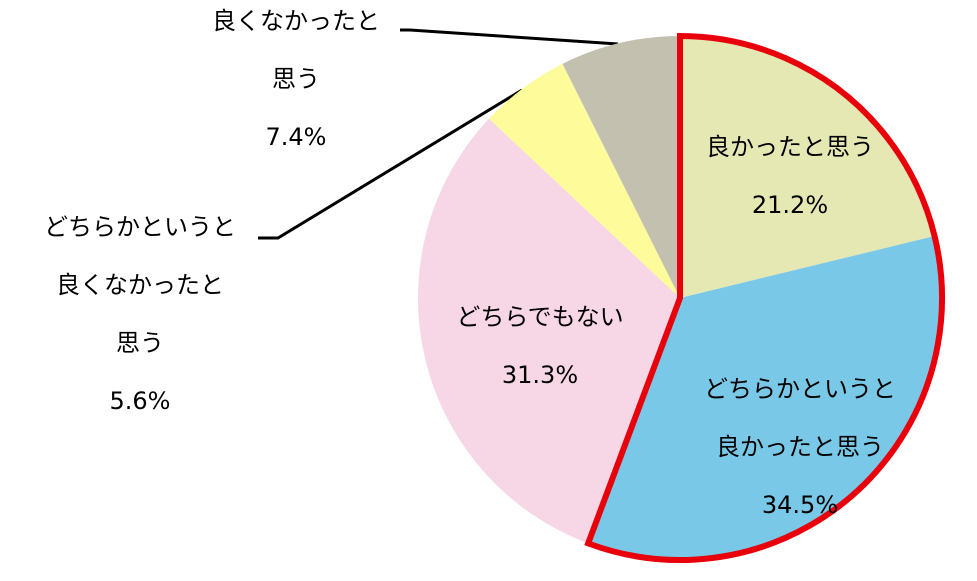 This screenshot has height=581, width=977. I want to click on value-label: 7.4%, so click(296, 137).